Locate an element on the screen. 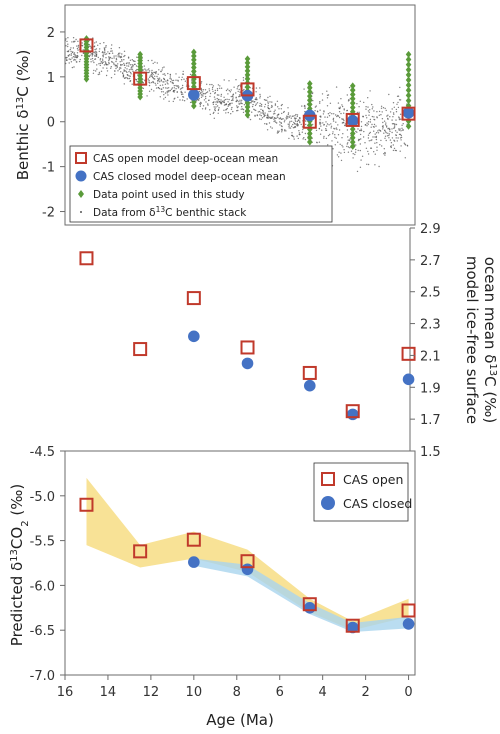  panel3-y-tick-label: -7.0 is located at coordinates (42, 676).